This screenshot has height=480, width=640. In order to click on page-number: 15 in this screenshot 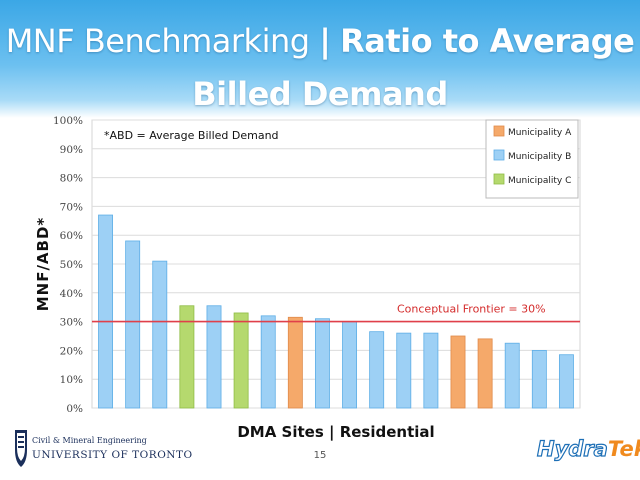, I will do `click(320, 455)`.